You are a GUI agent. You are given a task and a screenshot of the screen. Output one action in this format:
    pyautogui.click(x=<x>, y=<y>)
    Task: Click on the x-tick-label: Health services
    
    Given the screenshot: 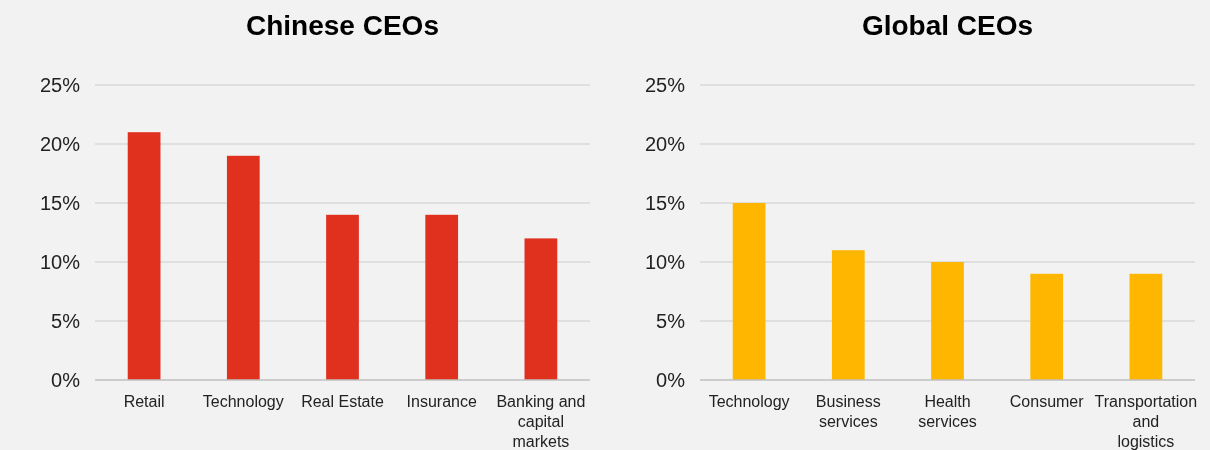 What is the action you would take?
    pyautogui.click(x=947, y=411)
    